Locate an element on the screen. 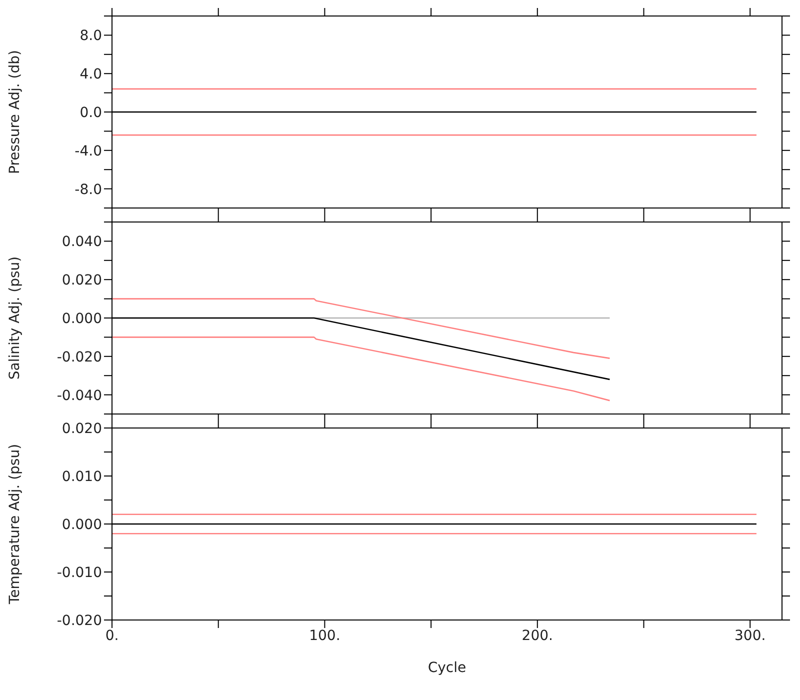 The image size is (800, 700). y-tick-label: 0.010 is located at coordinates (82, 476).